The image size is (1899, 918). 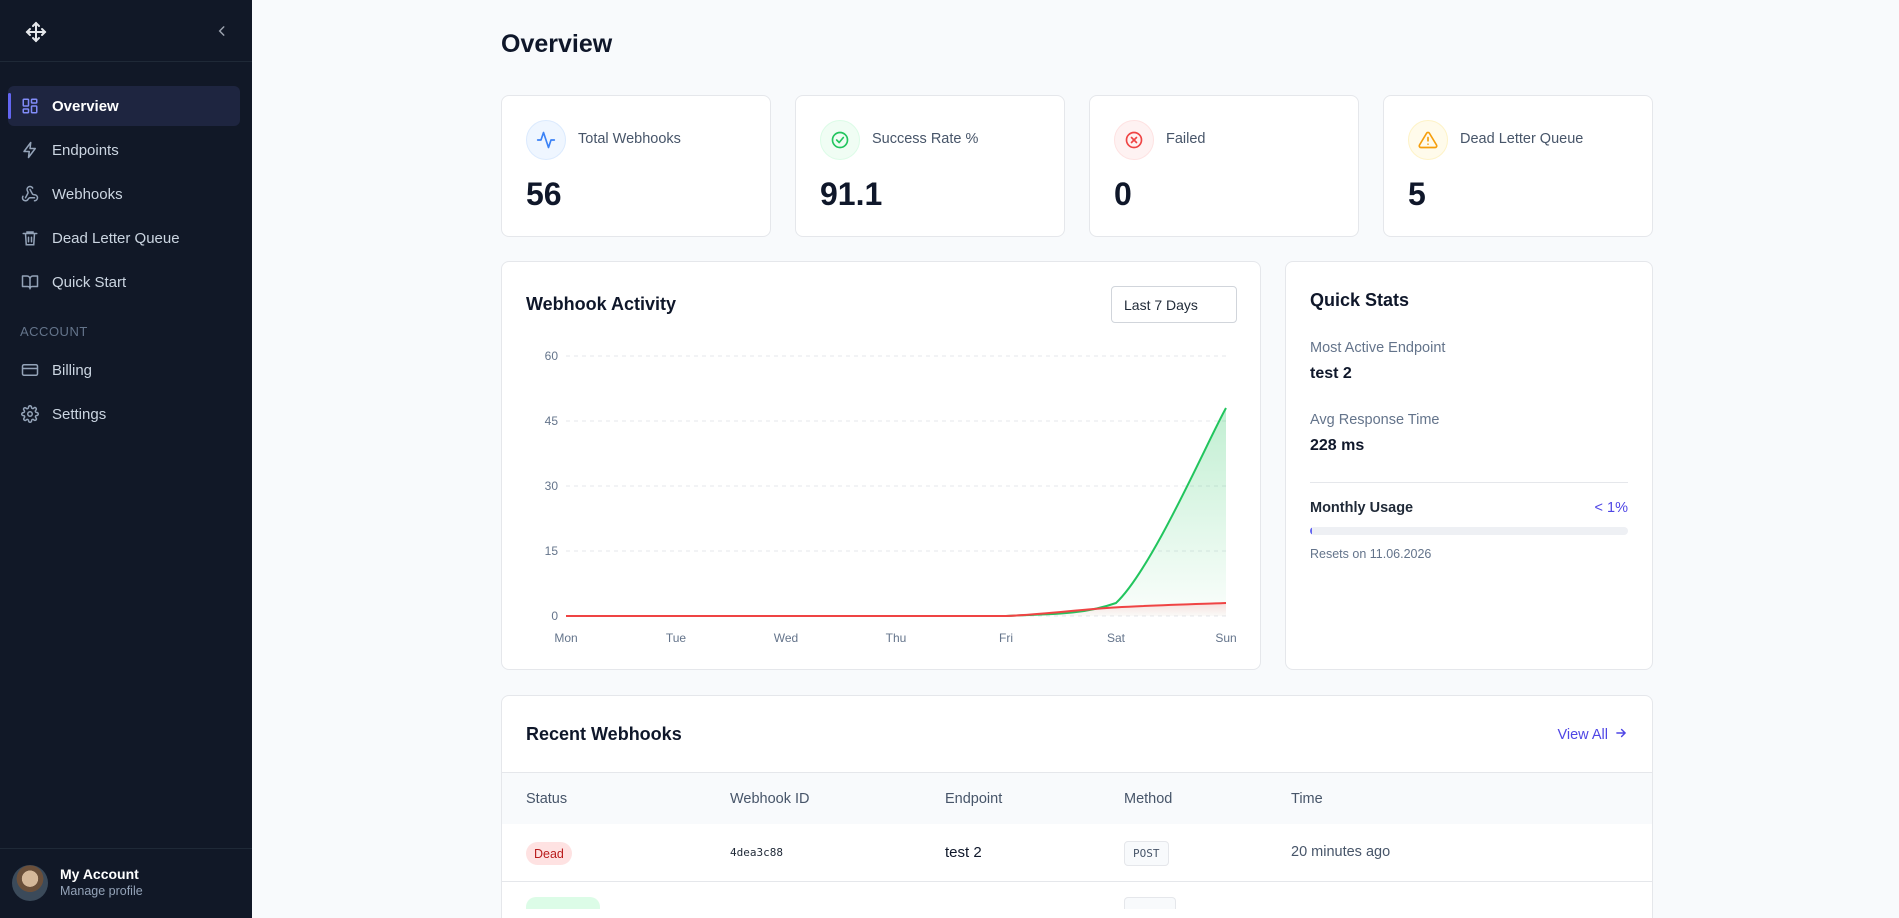 What do you see at coordinates (1375, 420) in the screenshot?
I see `avg-response-label: Avg Response Time` at bounding box center [1375, 420].